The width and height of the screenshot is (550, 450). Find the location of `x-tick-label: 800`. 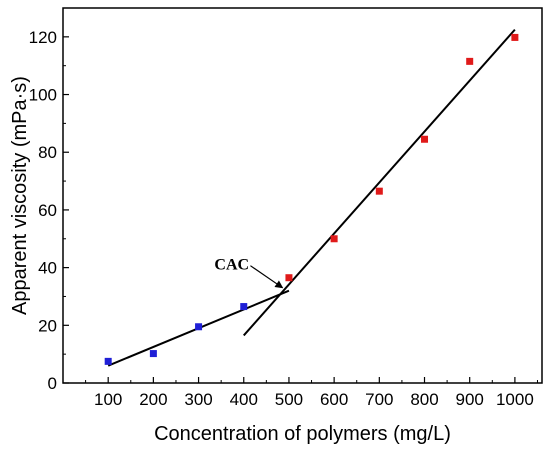

x-tick-label: 800 is located at coordinates (424, 399).